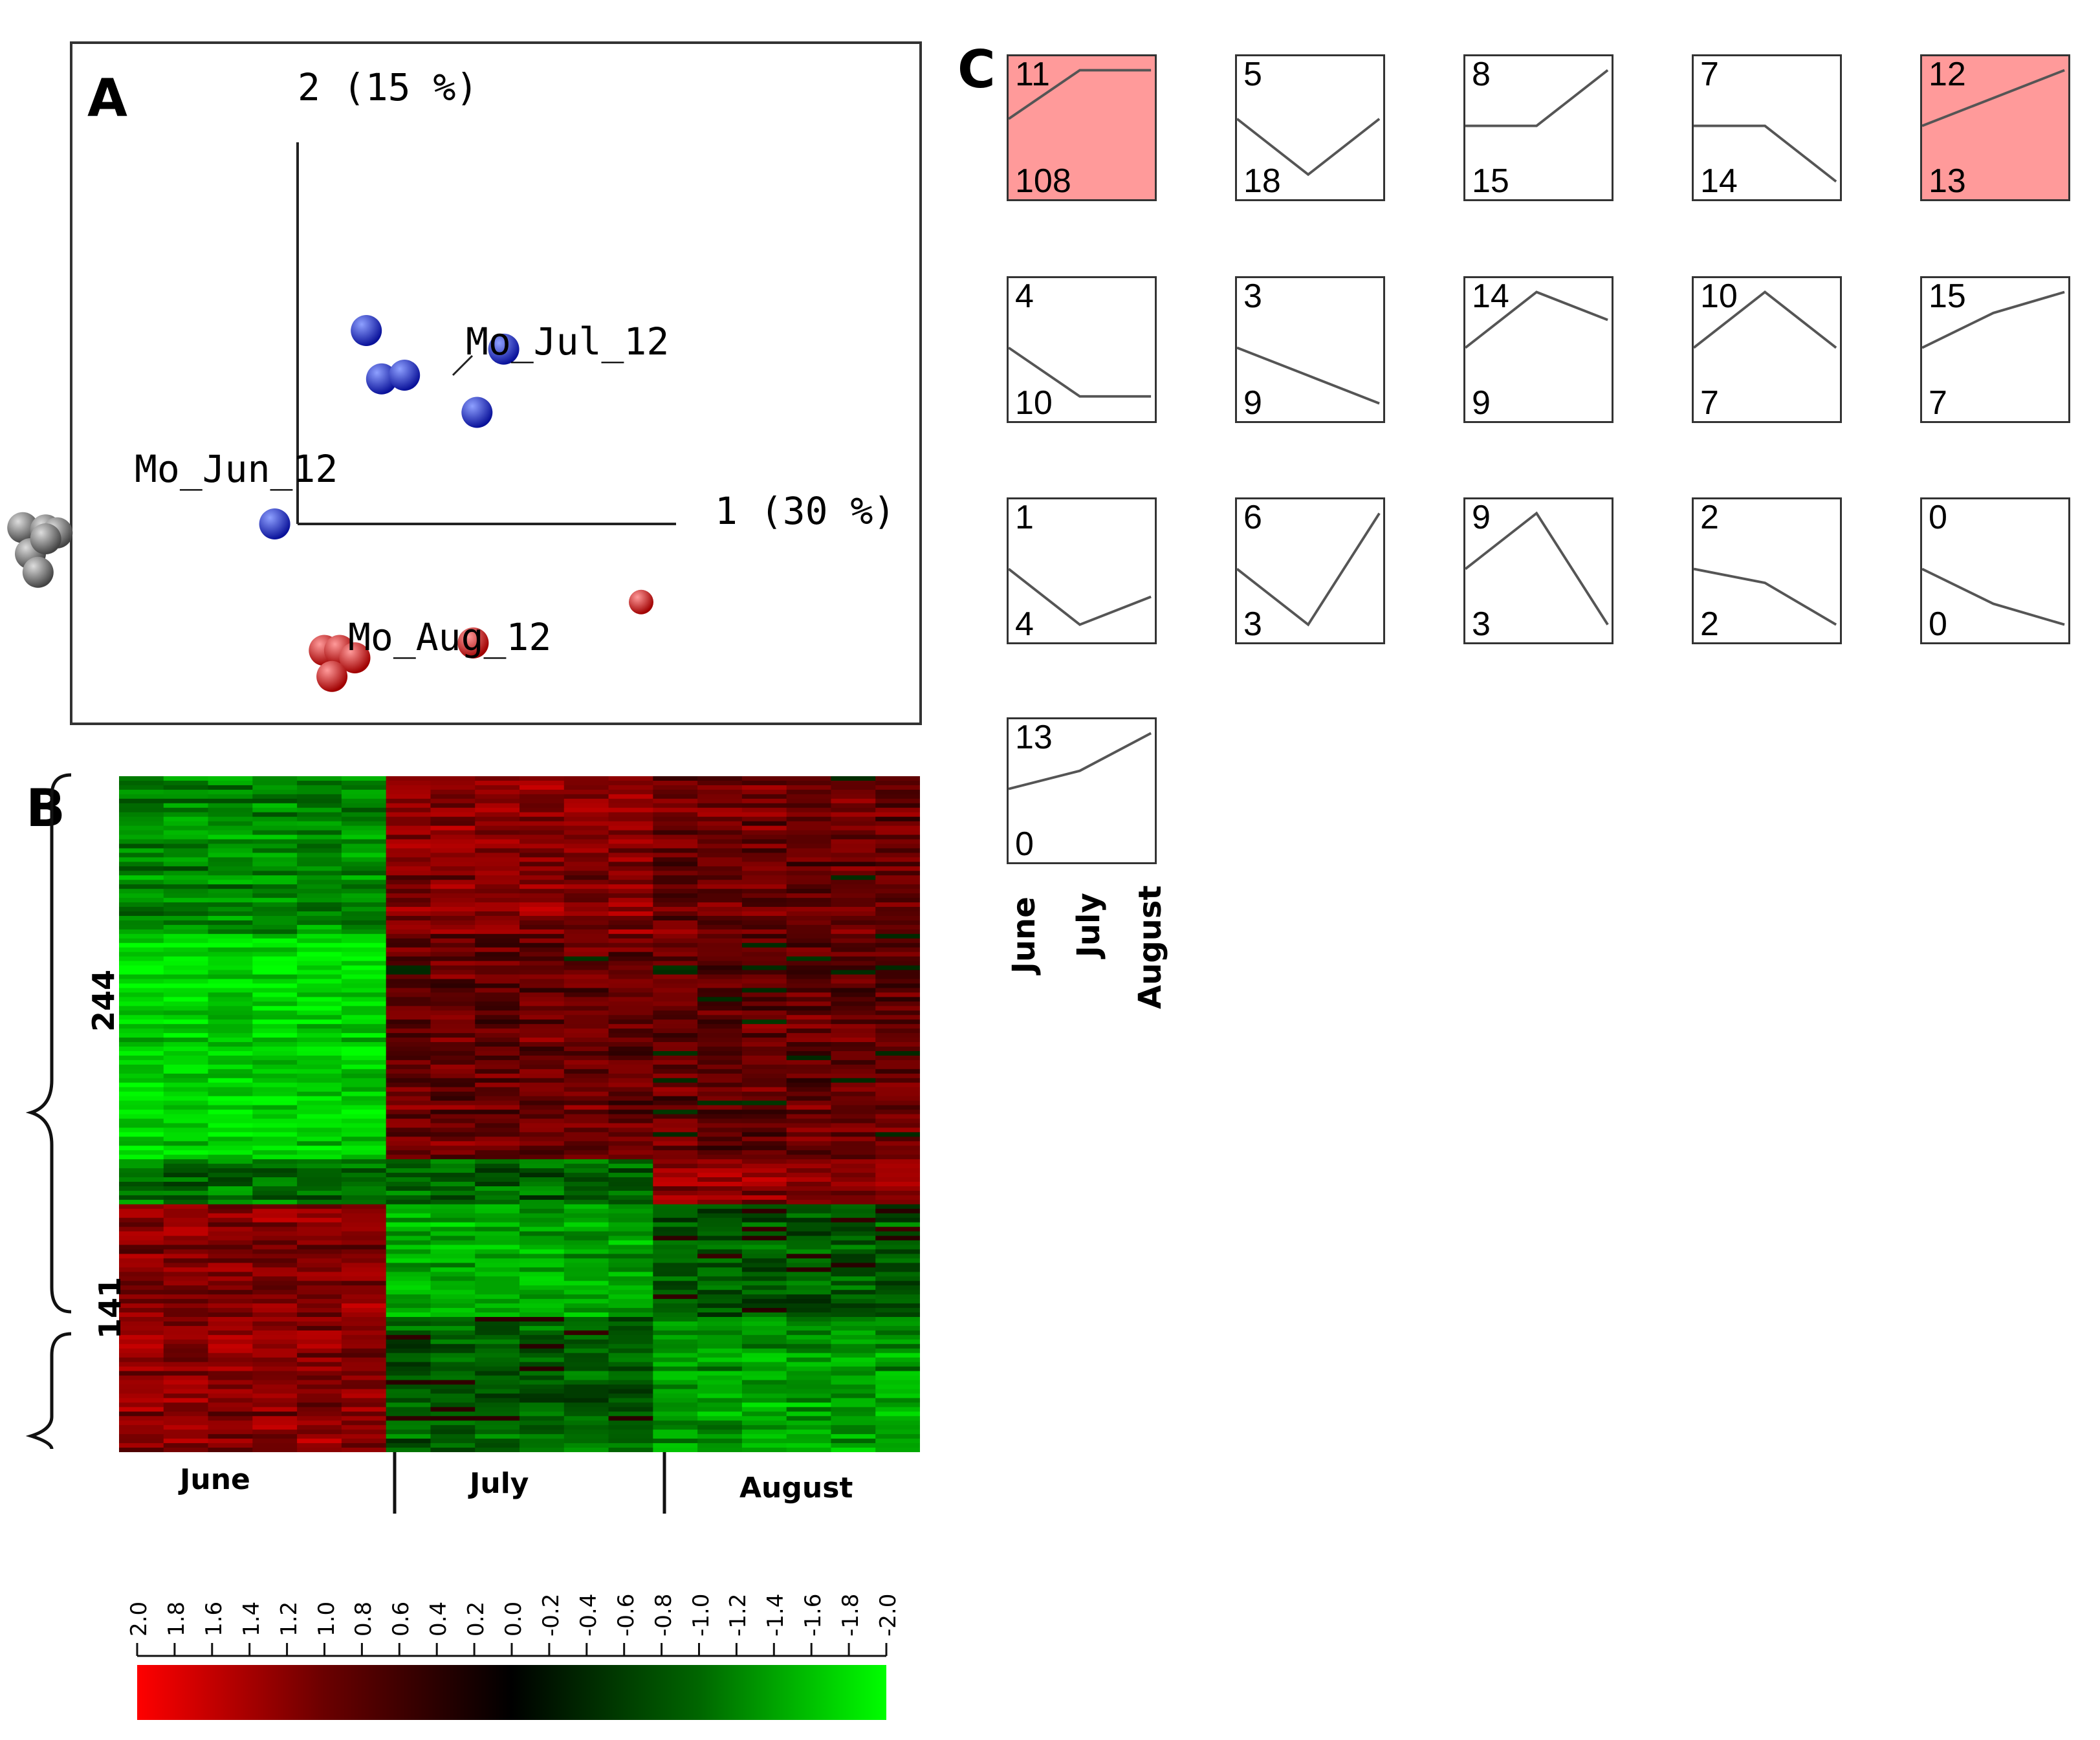 This screenshot has width=2100, height=1740. Describe the element at coordinates (251, 1619) in the screenshot. I see `colorbar-tick-label: 1.4` at that location.